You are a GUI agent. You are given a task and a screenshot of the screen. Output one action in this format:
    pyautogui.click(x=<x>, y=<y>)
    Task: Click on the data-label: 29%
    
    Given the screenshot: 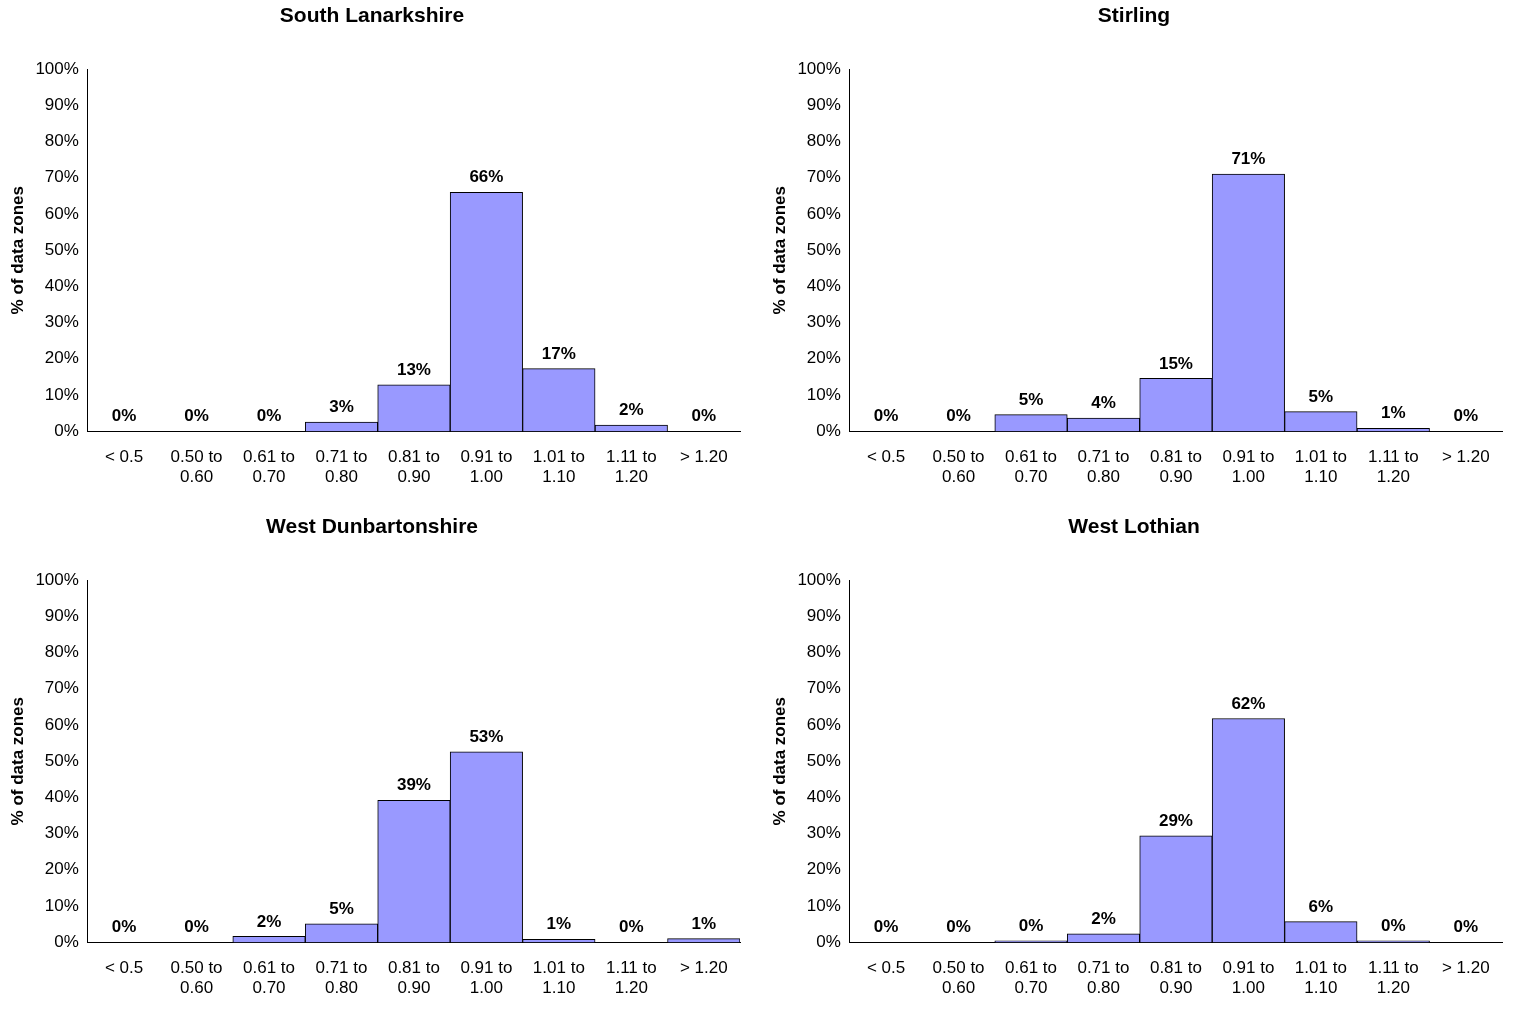 What is the action you would take?
    pyautogui.click(x=1175, y=820)
    